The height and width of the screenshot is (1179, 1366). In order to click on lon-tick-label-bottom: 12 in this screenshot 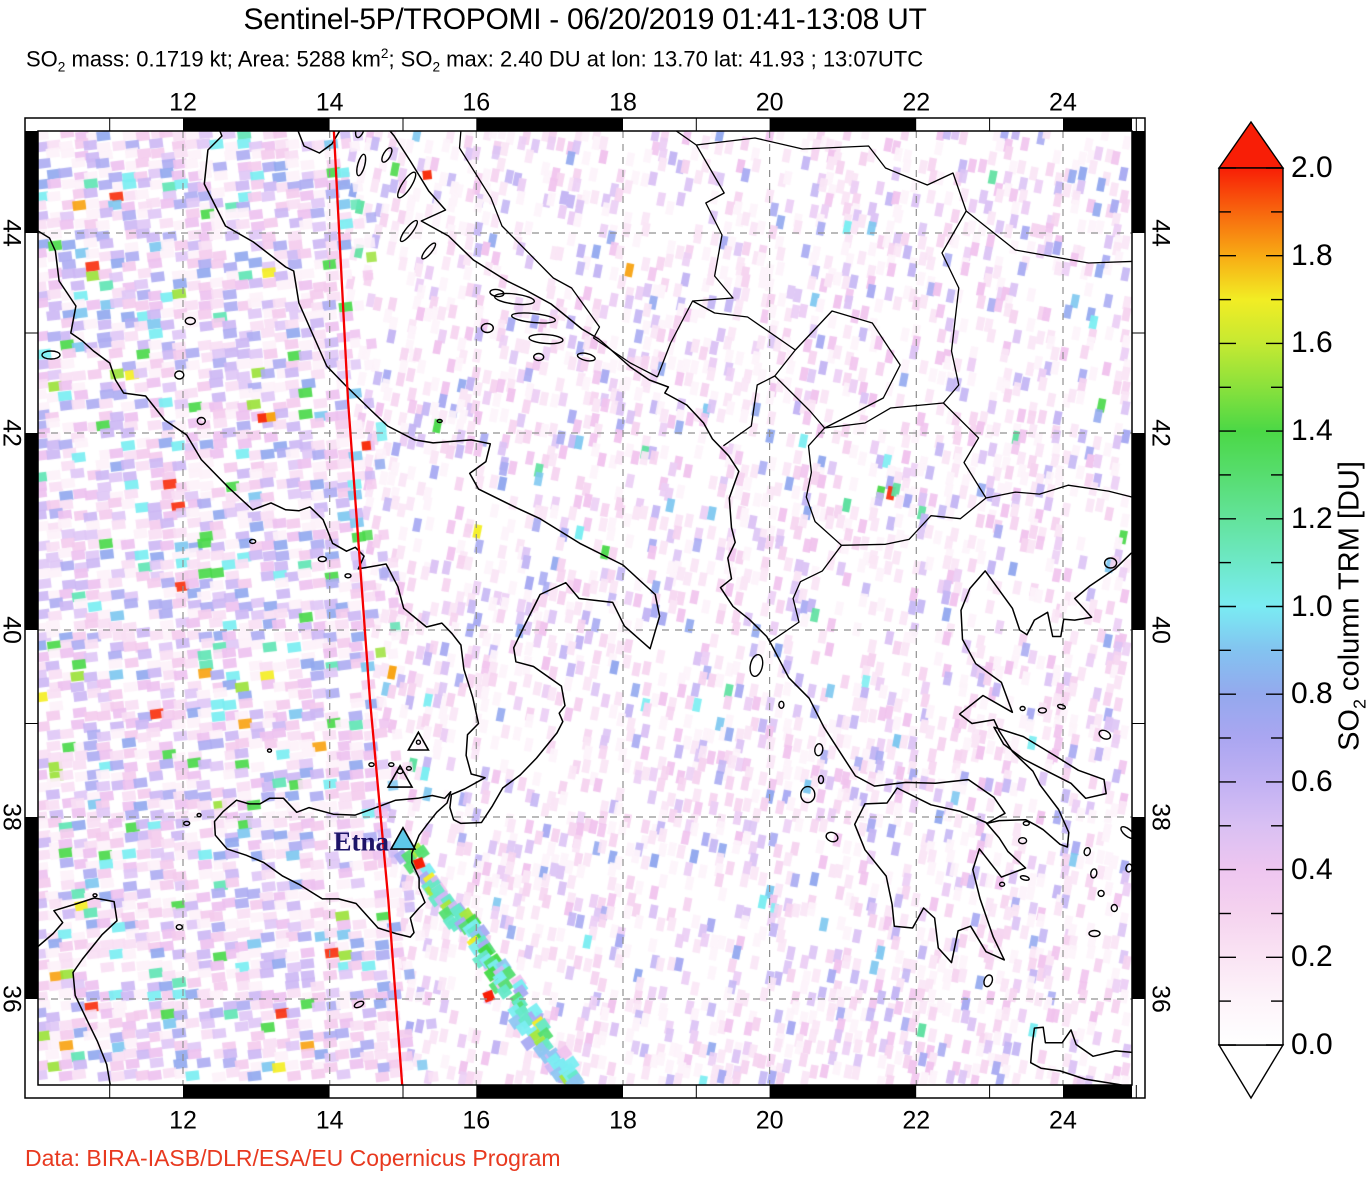, I will do `click(183, 1120)`.